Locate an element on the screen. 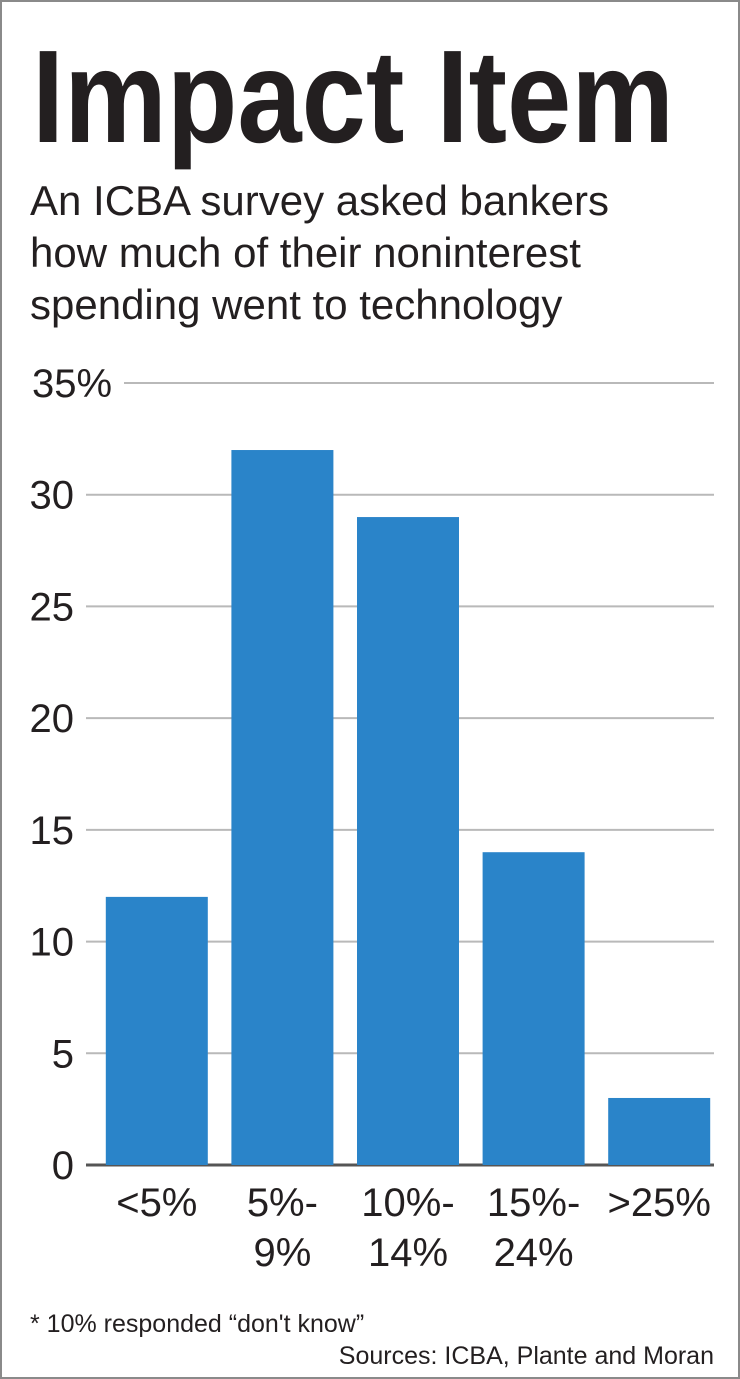 Image resolution: width=740 pixels, height=1379 pixels. y-tick-label: 15 is located at coordinates (52, 831).